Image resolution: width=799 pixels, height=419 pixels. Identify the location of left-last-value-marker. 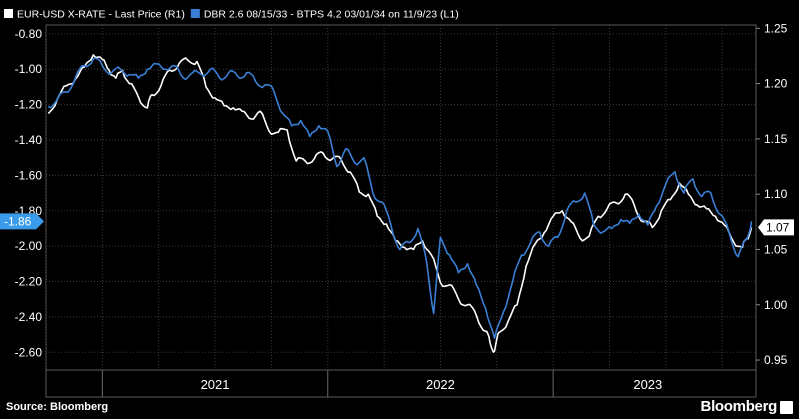
(22, 221).